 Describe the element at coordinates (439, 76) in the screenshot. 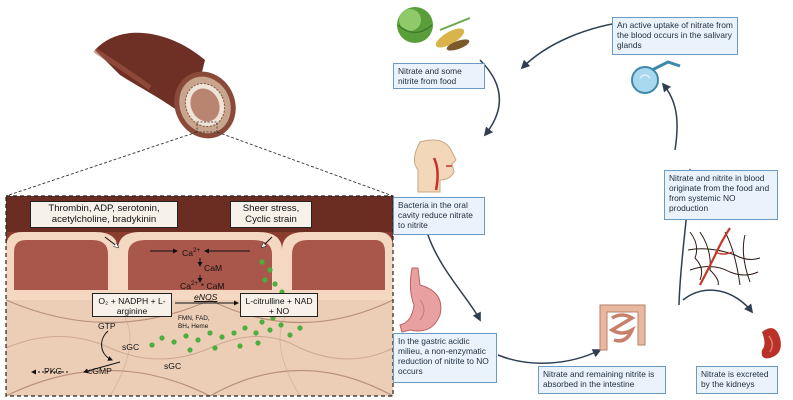

I see `food-source-label: Nitrate and some nitrite from food` at that location.